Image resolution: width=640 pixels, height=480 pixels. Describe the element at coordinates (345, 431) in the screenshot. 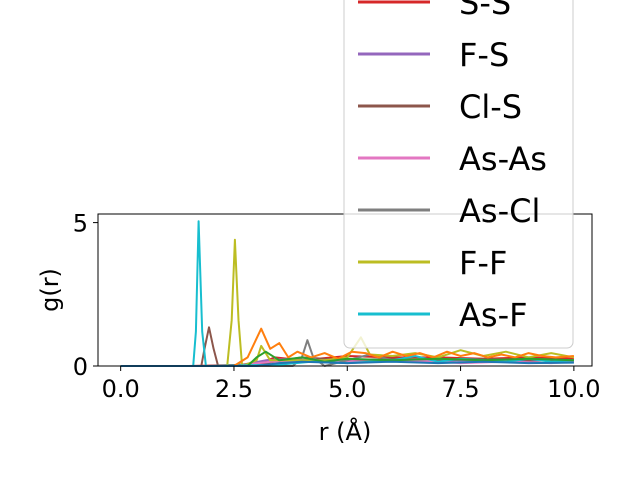

I see `x-axis-label: r (Å)` at that location.